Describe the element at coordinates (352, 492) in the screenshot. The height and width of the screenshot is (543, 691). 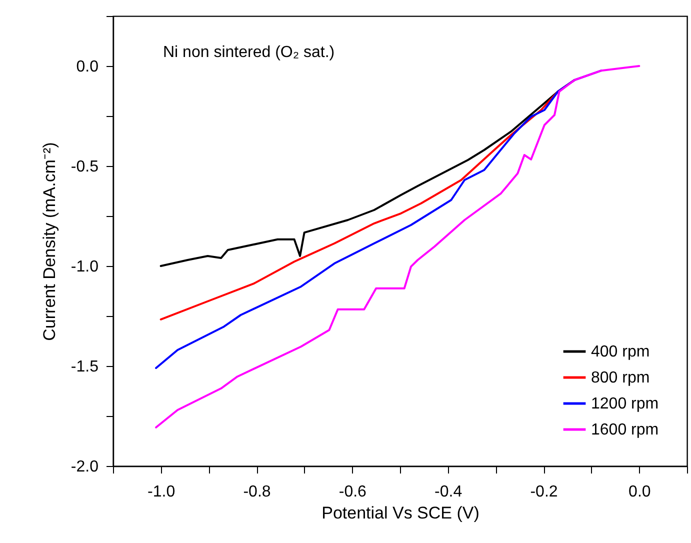
I see `x-tick-label: -0.6` at that location.